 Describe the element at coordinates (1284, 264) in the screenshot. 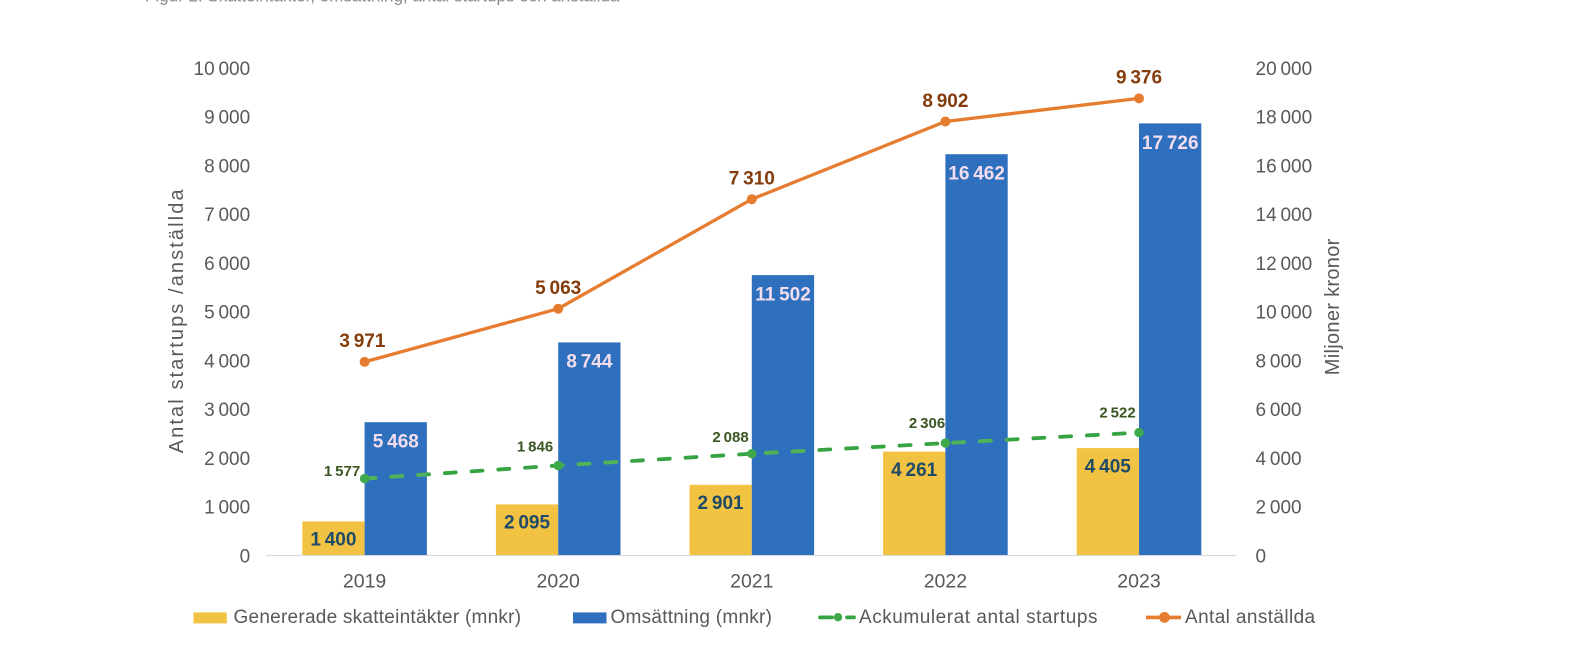

I see `svg-text: 12 000` at that location.